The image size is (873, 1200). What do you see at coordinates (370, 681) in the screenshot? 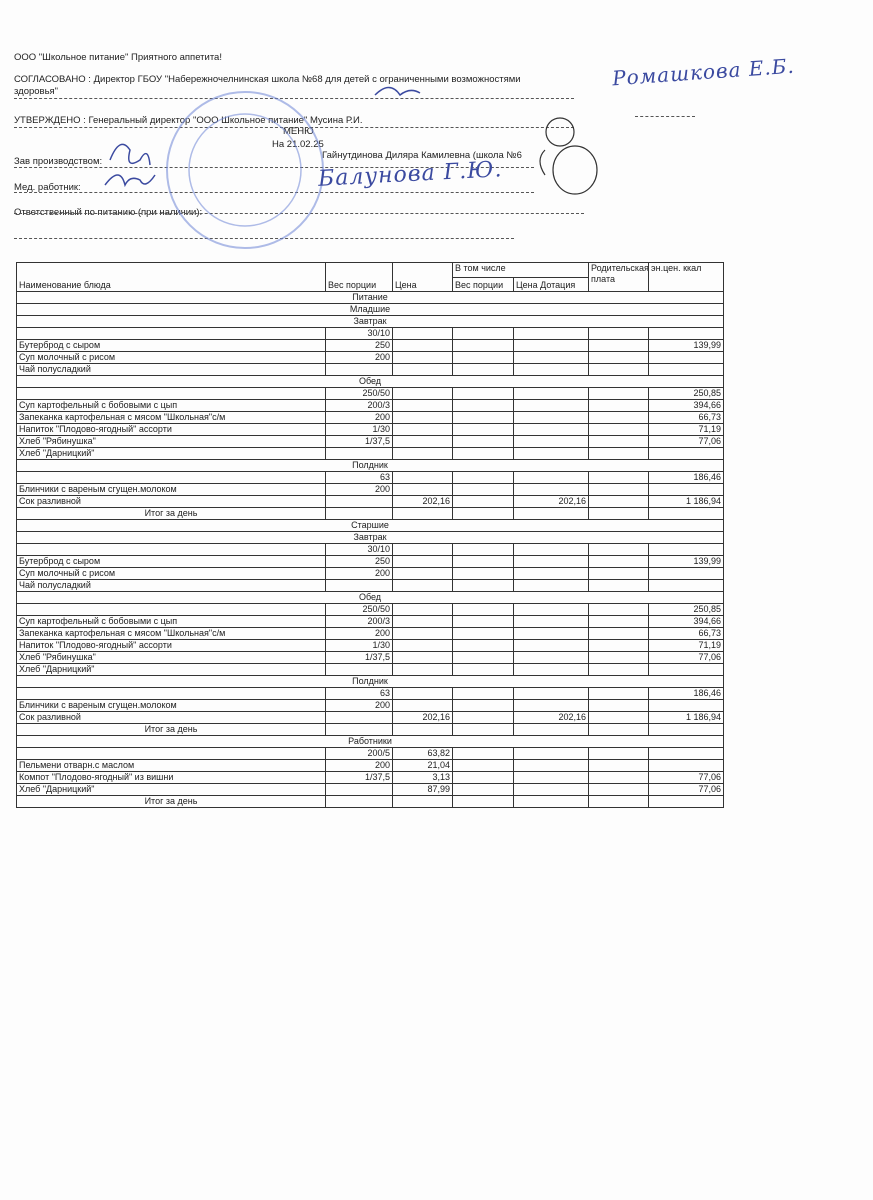
I see `section-row: Полдник` at bounding box center [370, 681].